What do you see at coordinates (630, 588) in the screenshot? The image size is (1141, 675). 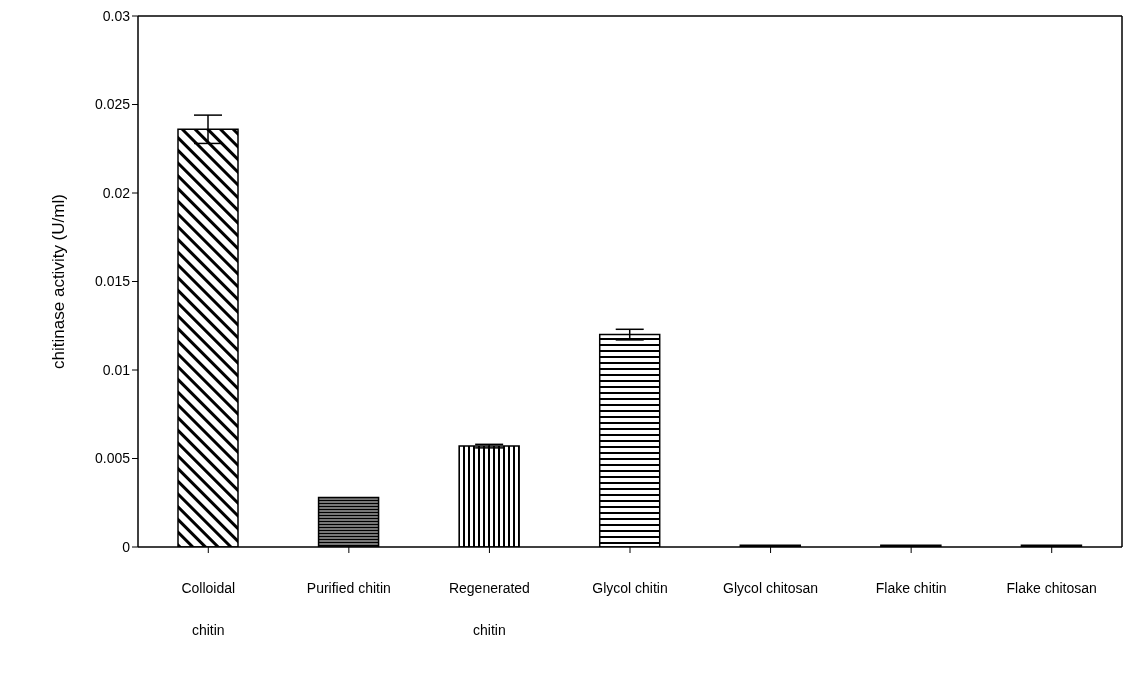 I see `x-tick-label: Glycol chitin` at bounding box center [630, 588].